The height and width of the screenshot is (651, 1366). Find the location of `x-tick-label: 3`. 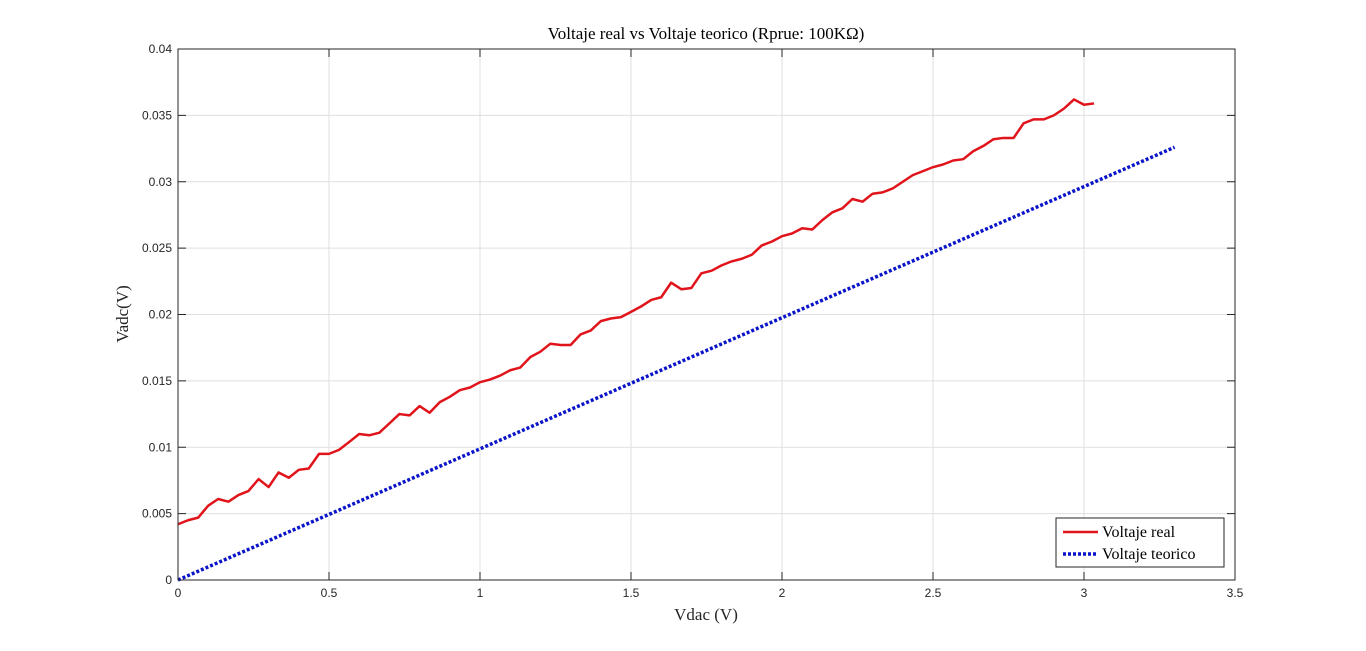

x-tick-label: 3 is located at coordinates (1084, 593).